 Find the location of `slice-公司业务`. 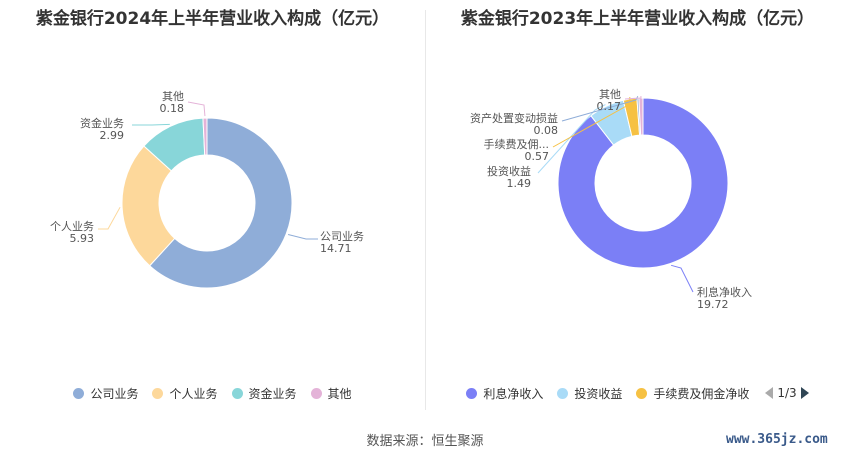

slice-公司业务 is located at coordinates (220, 203).